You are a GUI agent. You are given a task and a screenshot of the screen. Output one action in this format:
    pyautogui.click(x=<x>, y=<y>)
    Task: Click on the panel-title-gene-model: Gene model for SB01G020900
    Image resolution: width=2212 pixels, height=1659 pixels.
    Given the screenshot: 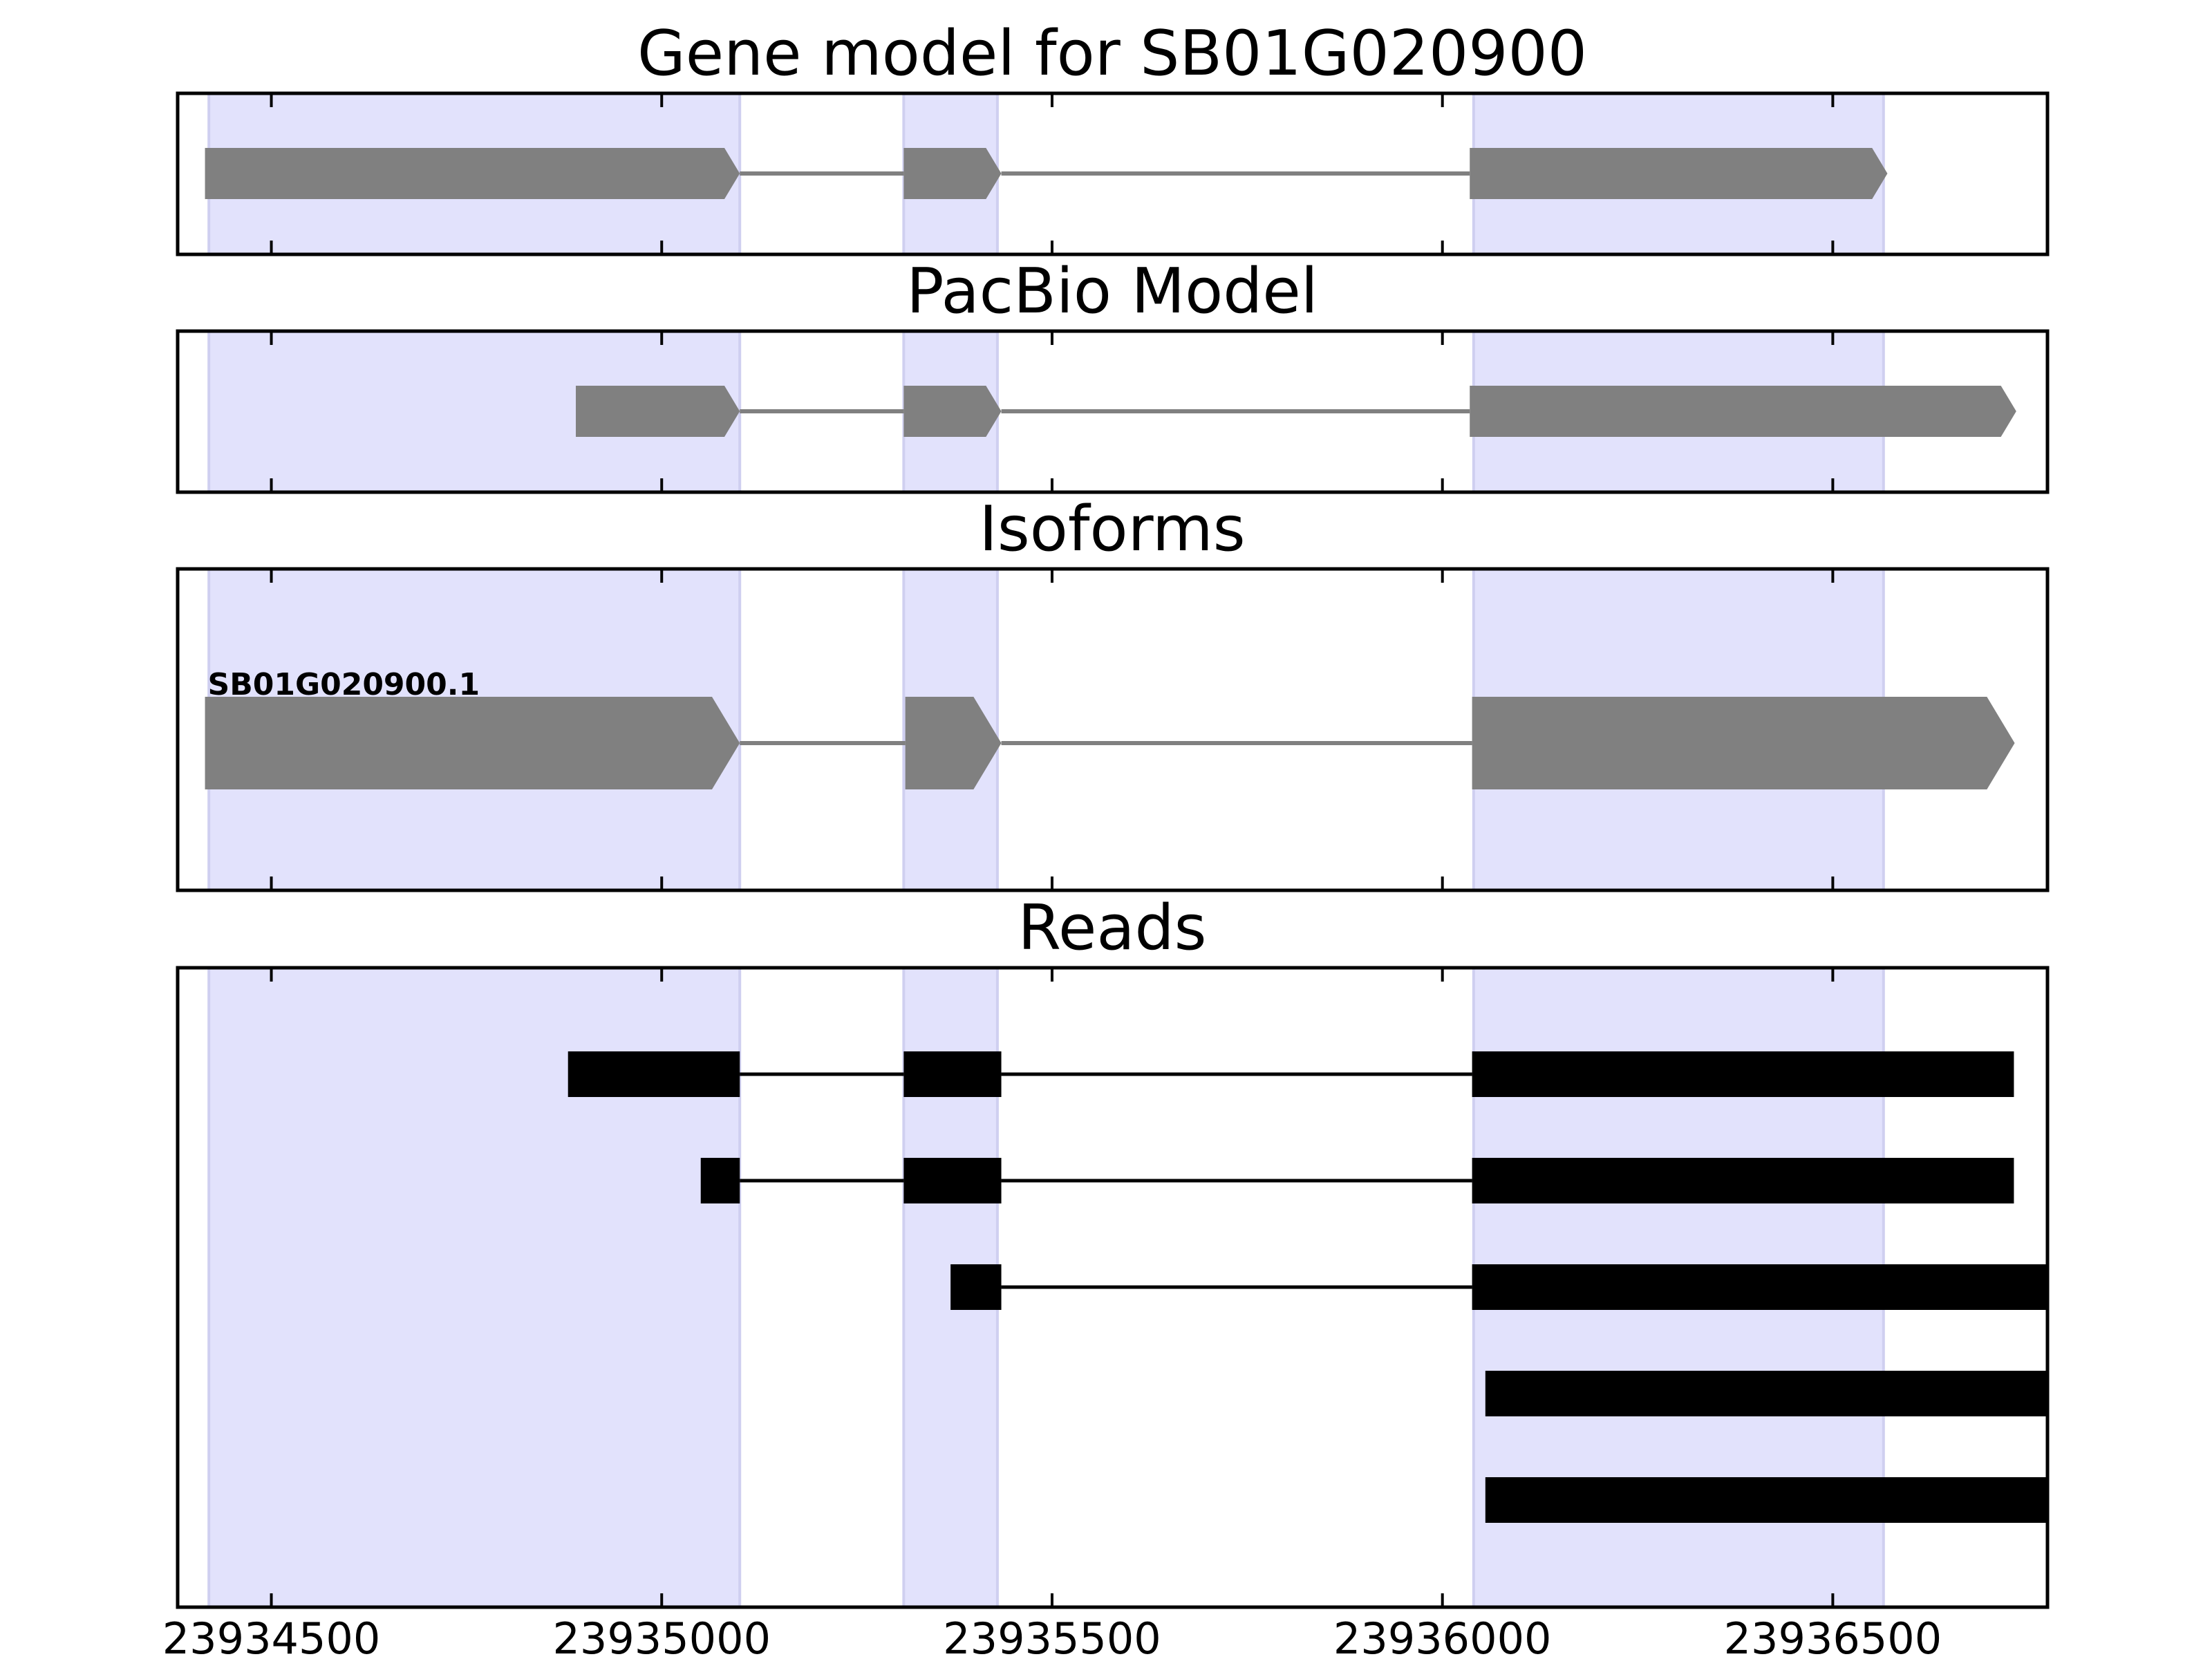 What is the action you would take?
    pyautogui.click(x=1112, y=54)
    